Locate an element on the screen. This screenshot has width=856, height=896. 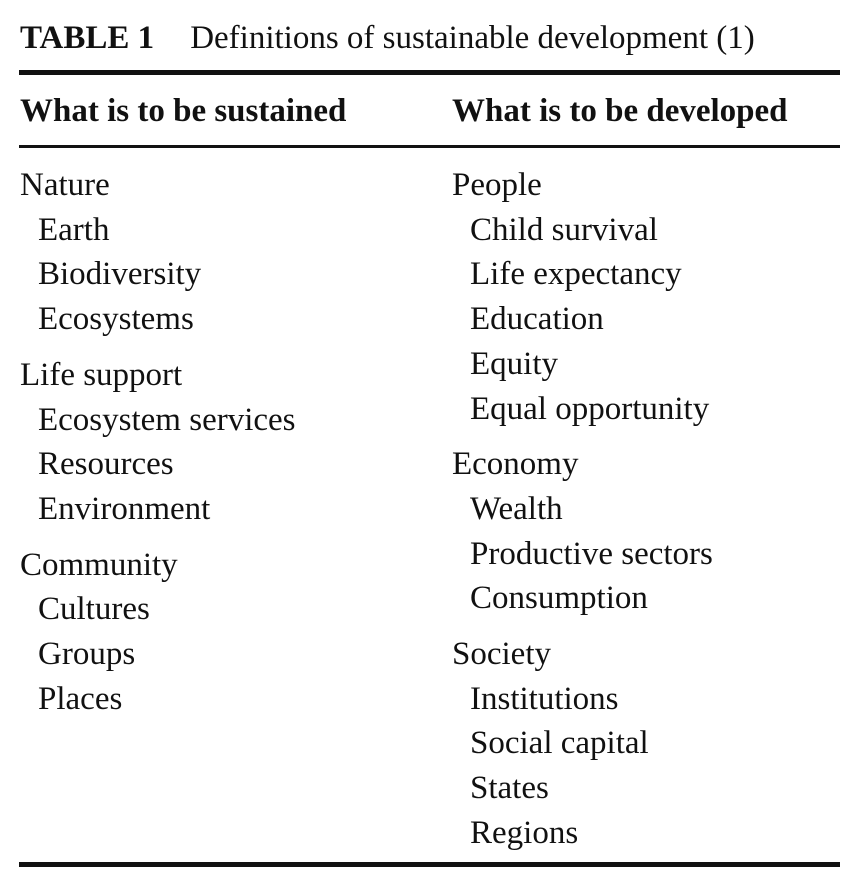
category-item: Child survival is located at coordinates (564, 229).